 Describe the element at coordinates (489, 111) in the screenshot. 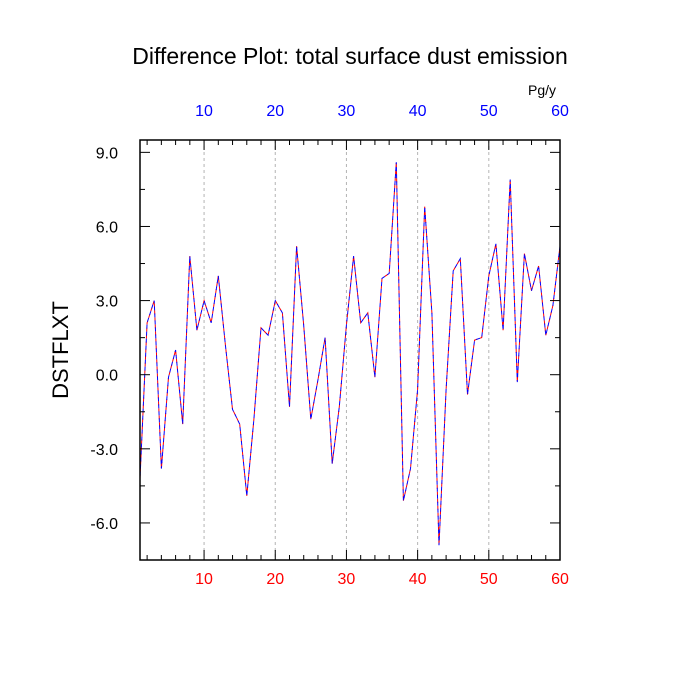

I see `x-tick-label-top: 50` at that location.